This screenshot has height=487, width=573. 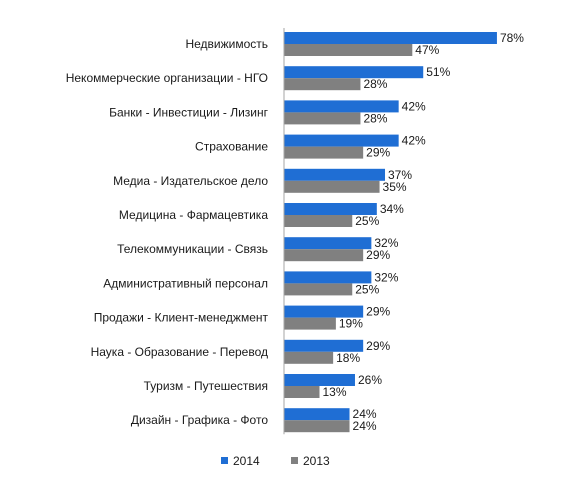 I want to click on category-label: Банки - Инвестиции - Лизинг, so click(x=189, y=112).